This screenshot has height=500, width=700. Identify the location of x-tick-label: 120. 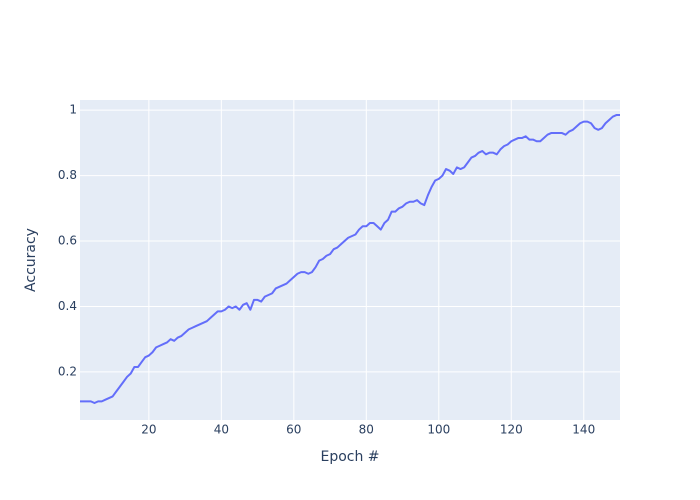
(511, 430).